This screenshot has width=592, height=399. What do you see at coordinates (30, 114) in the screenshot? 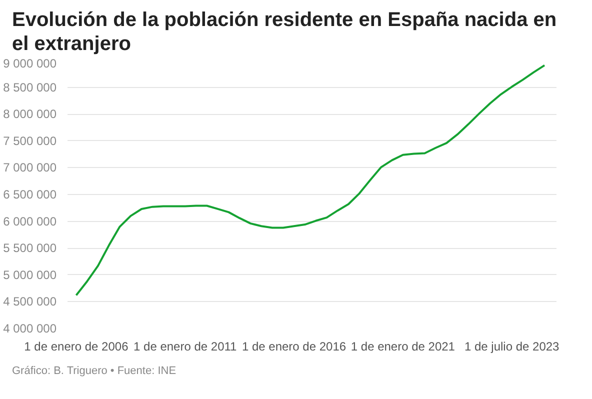
I see `y-tick-label: 8 000 000` at bounding box center [30, 114].